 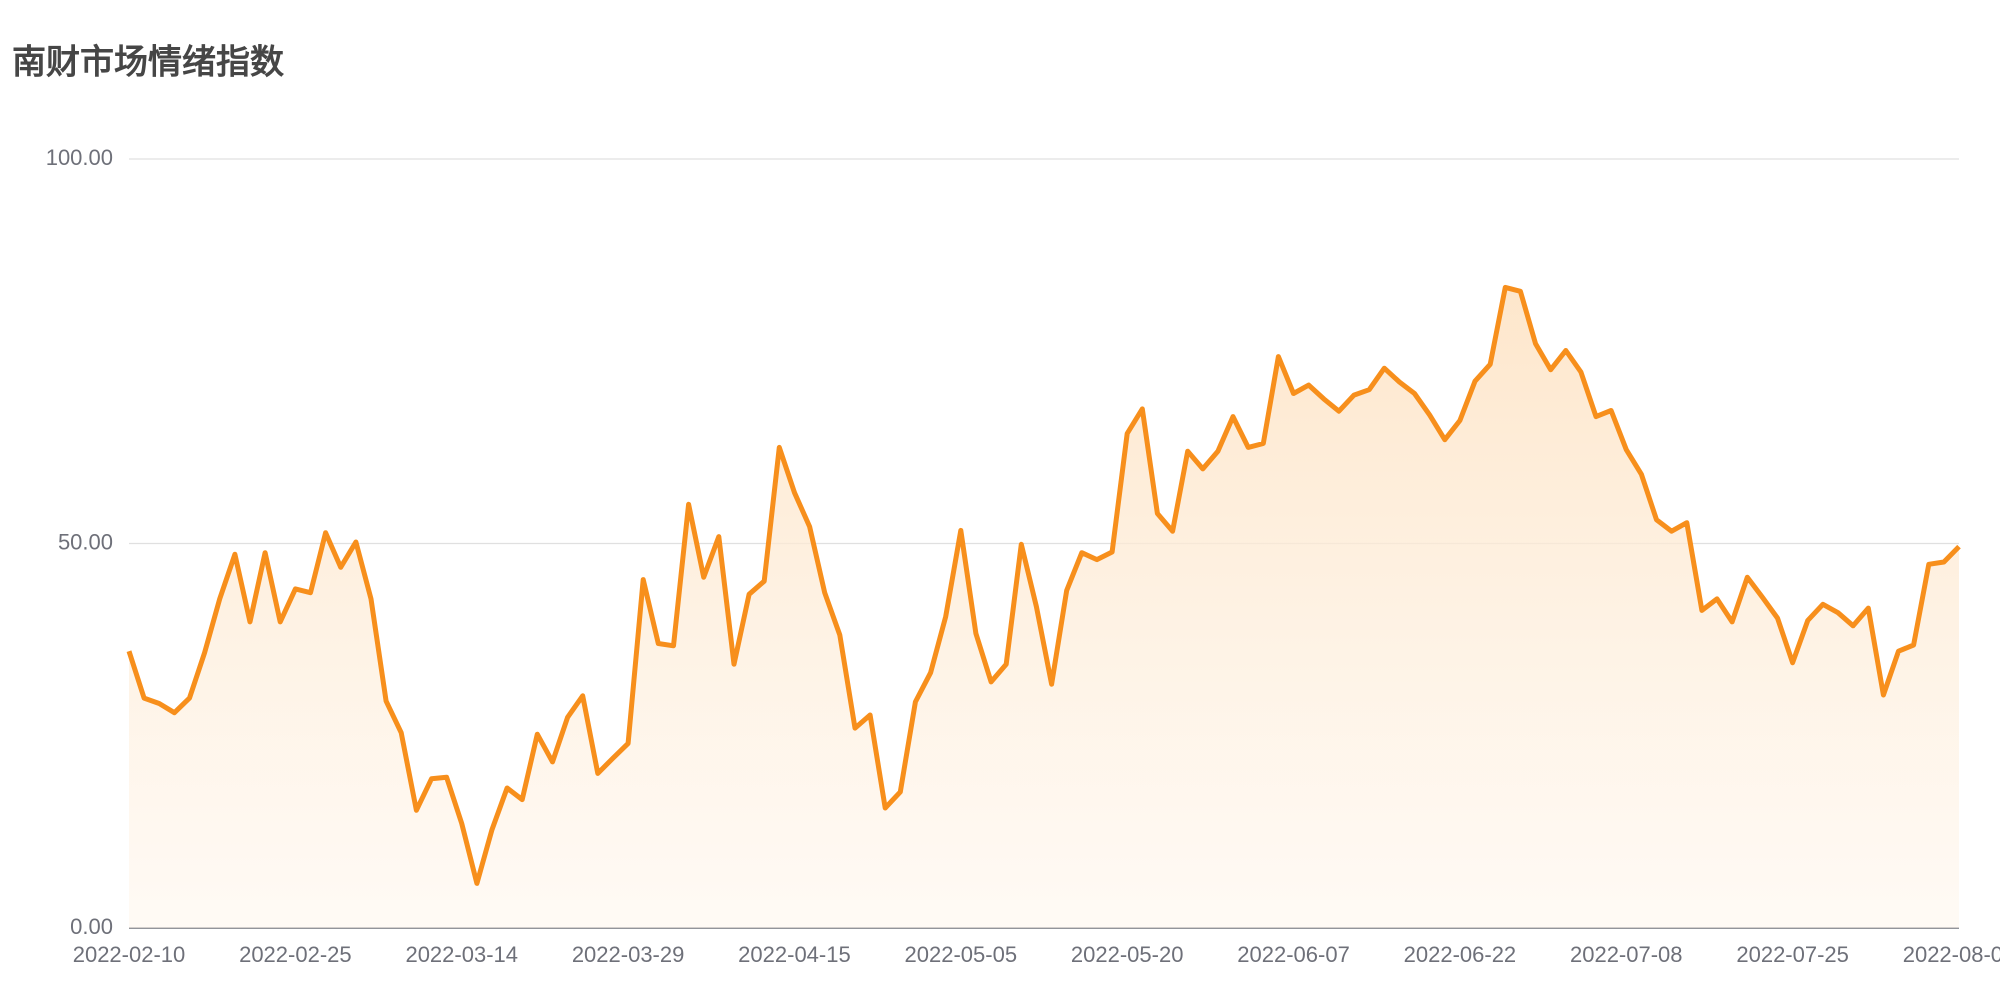 I want to click on x-tick-label: 2022-05-05, so click(x=961, y=954).